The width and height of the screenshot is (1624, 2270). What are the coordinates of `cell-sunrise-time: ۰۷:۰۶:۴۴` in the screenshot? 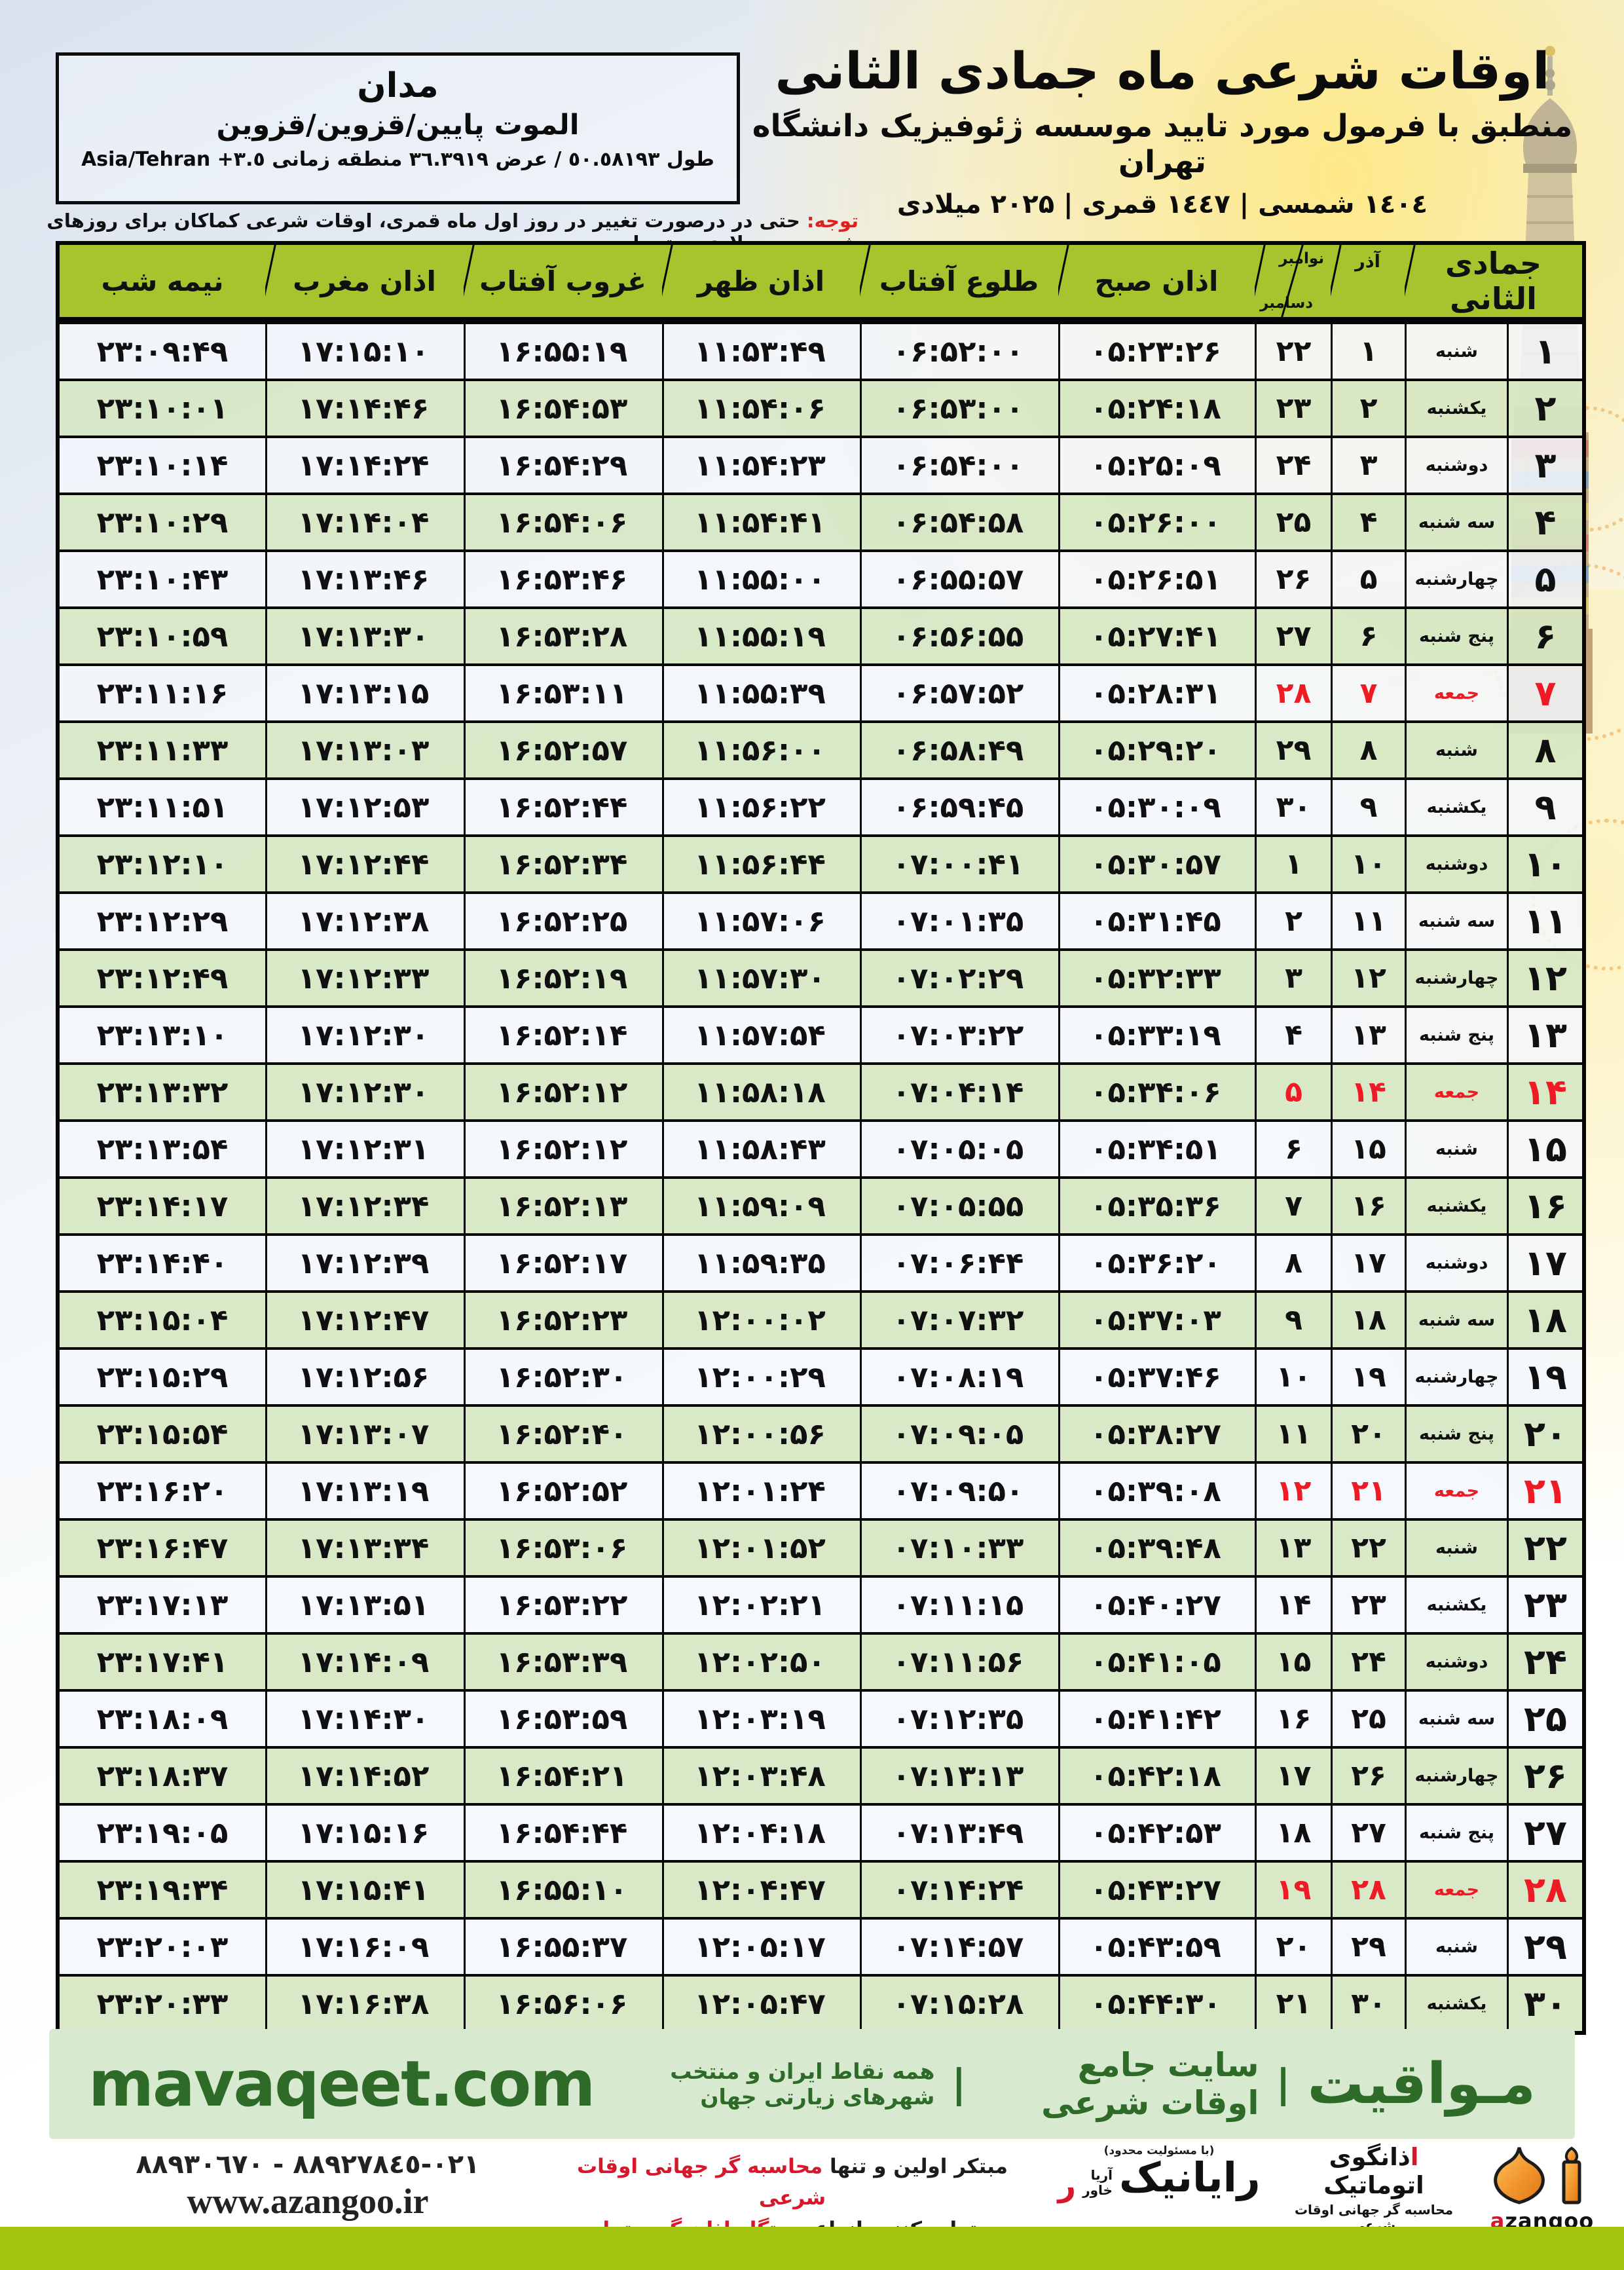 It's located at (959, 1261).